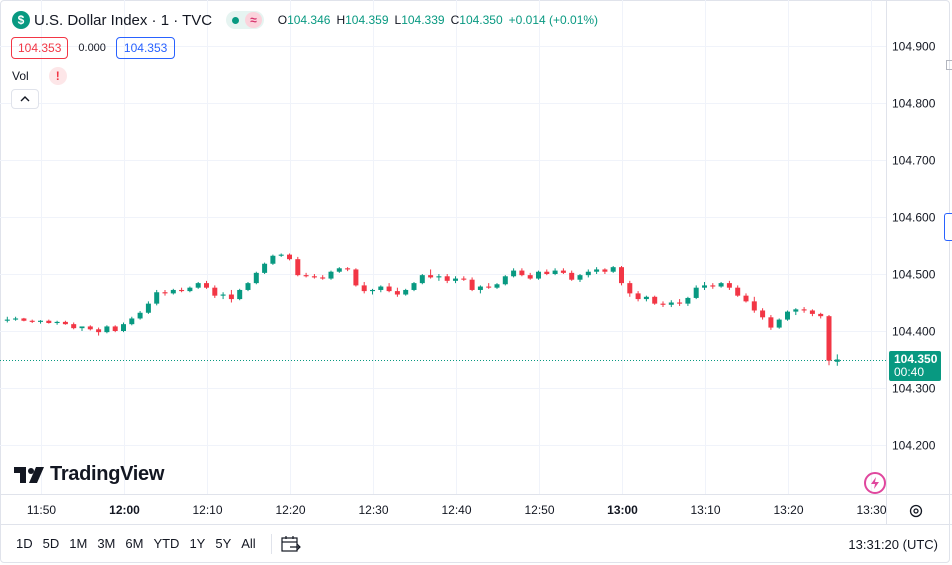 Image resolution: width=952 pixels, height=565 pixels. Describe the element at coordinates (40, 48) in the screenshot. I see `sell-price-button: 104.353` at that location.